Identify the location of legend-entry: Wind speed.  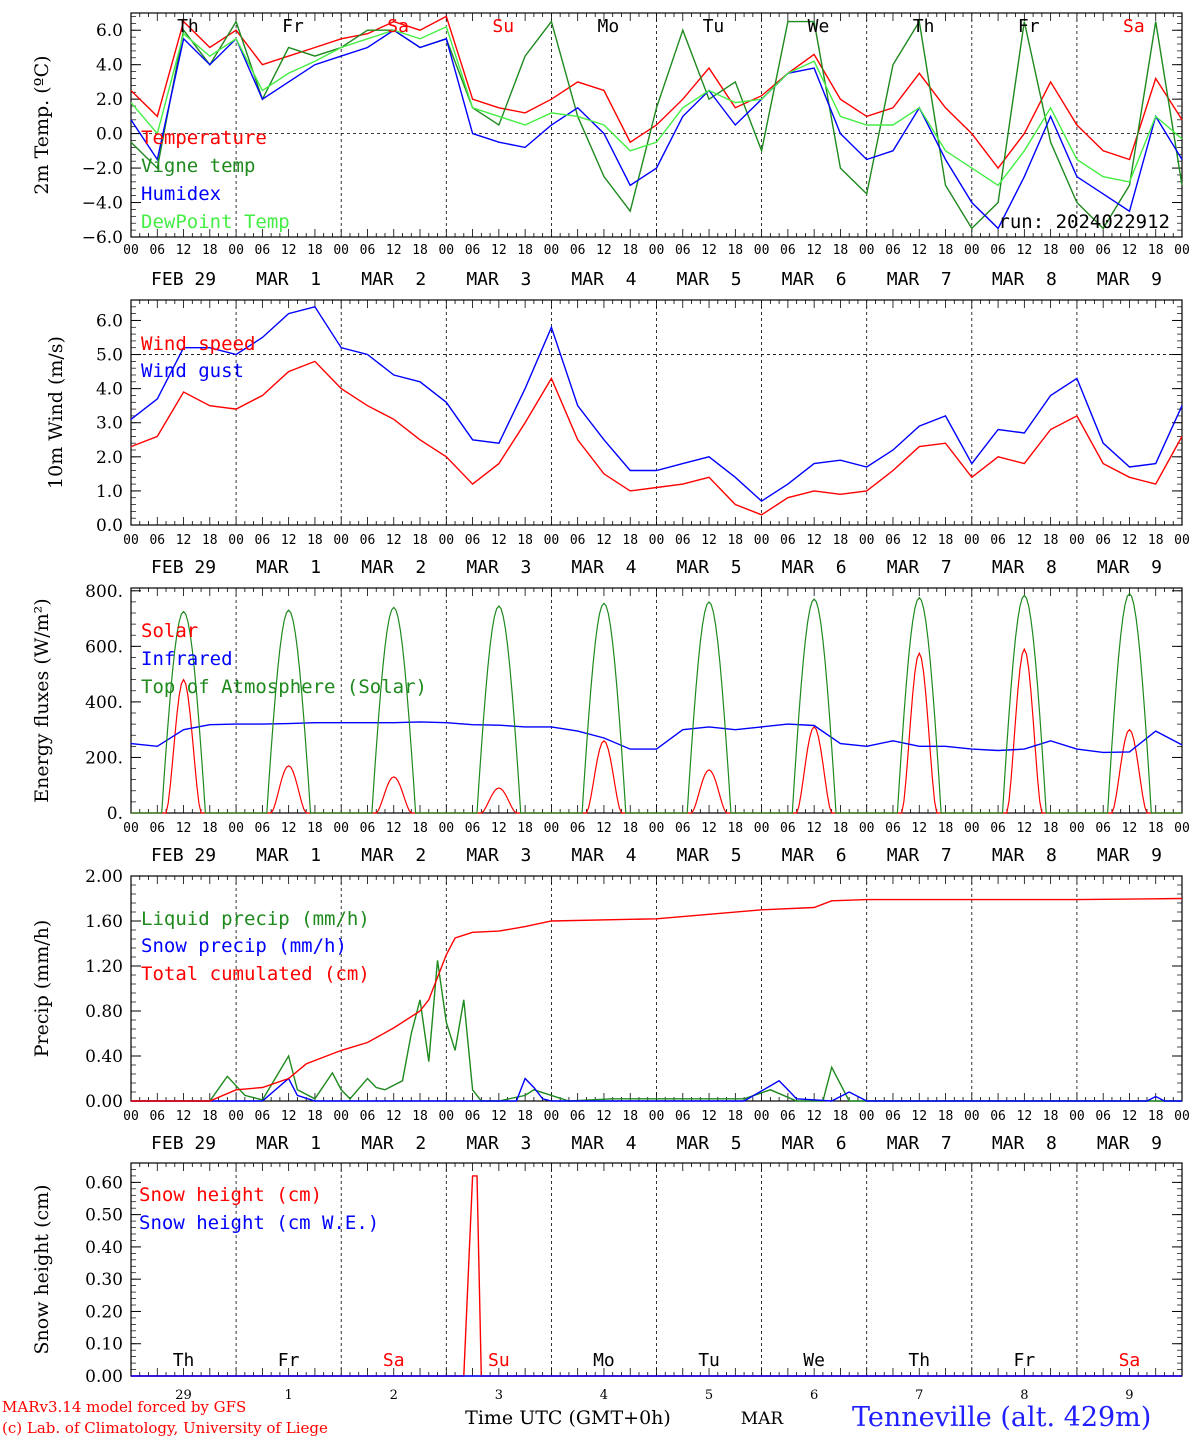
(198, 344).